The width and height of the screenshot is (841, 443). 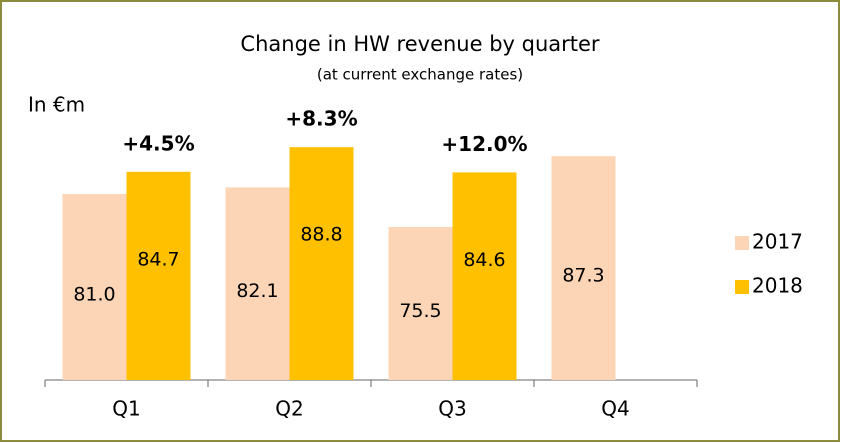 I want to click on growth-annotation: +4.5%, so click(x=158, y=143).